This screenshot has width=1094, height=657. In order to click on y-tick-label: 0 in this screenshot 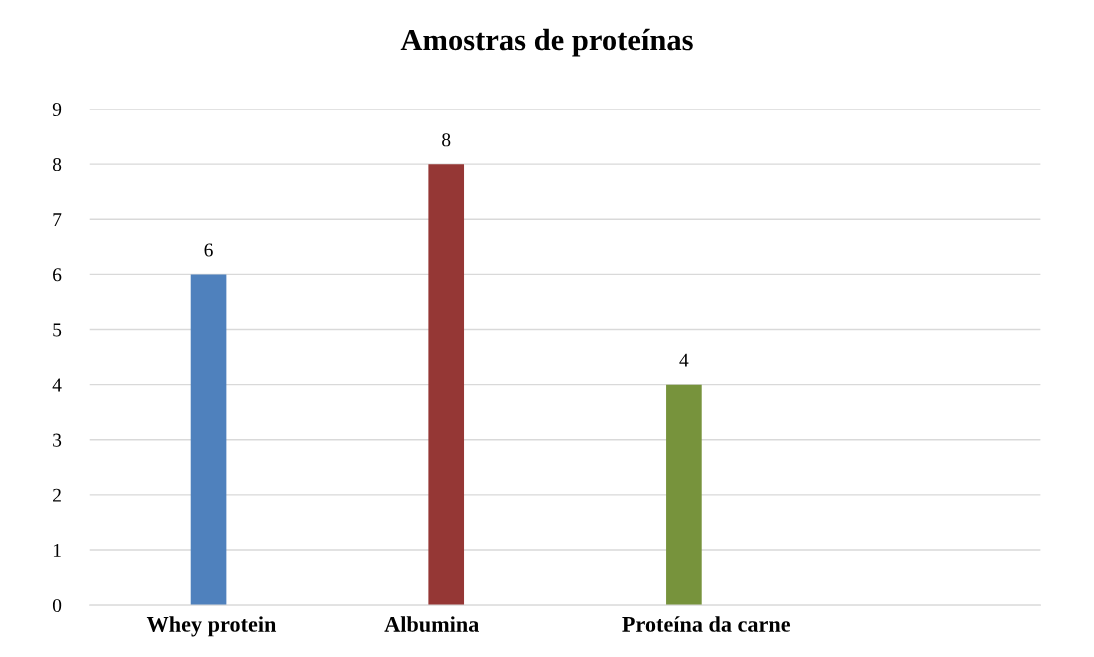, I will do `click(57, 605)`.